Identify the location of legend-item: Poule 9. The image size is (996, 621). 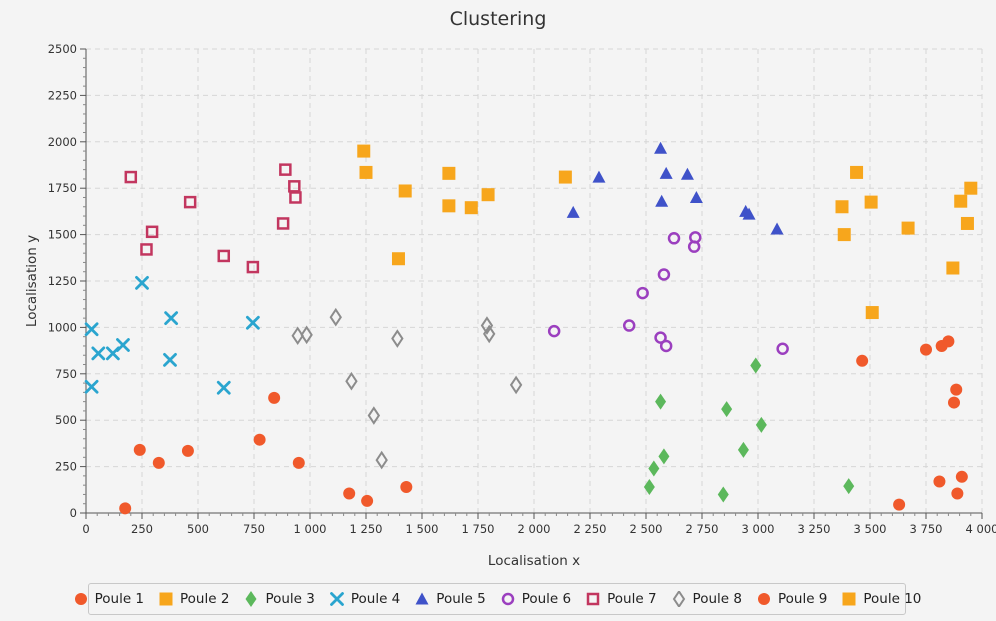
(791, 599).